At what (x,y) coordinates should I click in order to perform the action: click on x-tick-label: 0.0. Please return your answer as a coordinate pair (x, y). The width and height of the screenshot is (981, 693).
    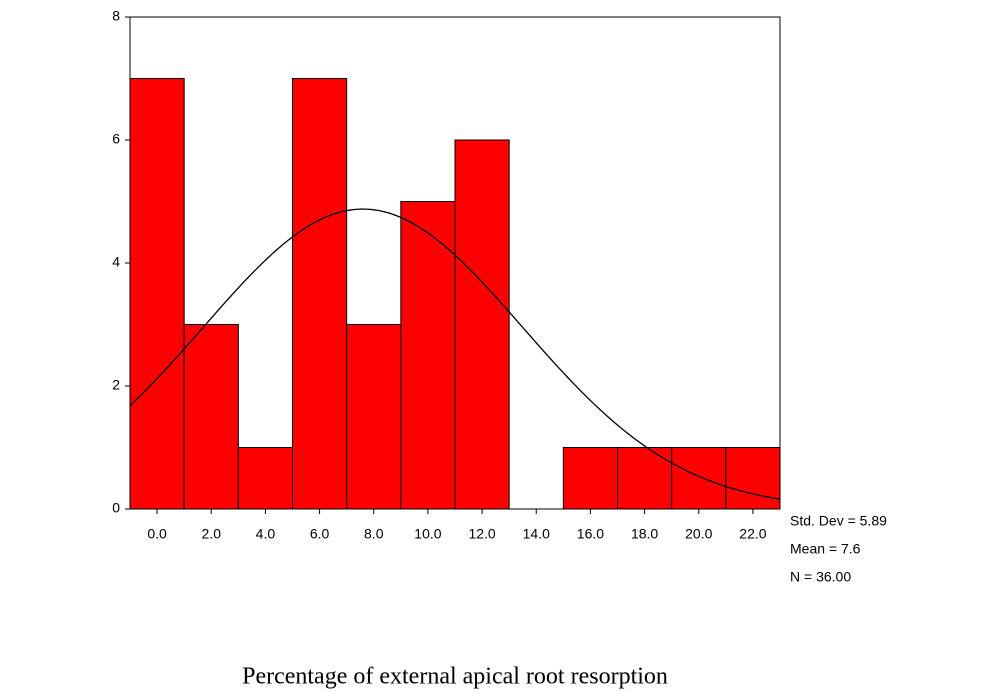
    Looking at the image, I should click on (157, 534).